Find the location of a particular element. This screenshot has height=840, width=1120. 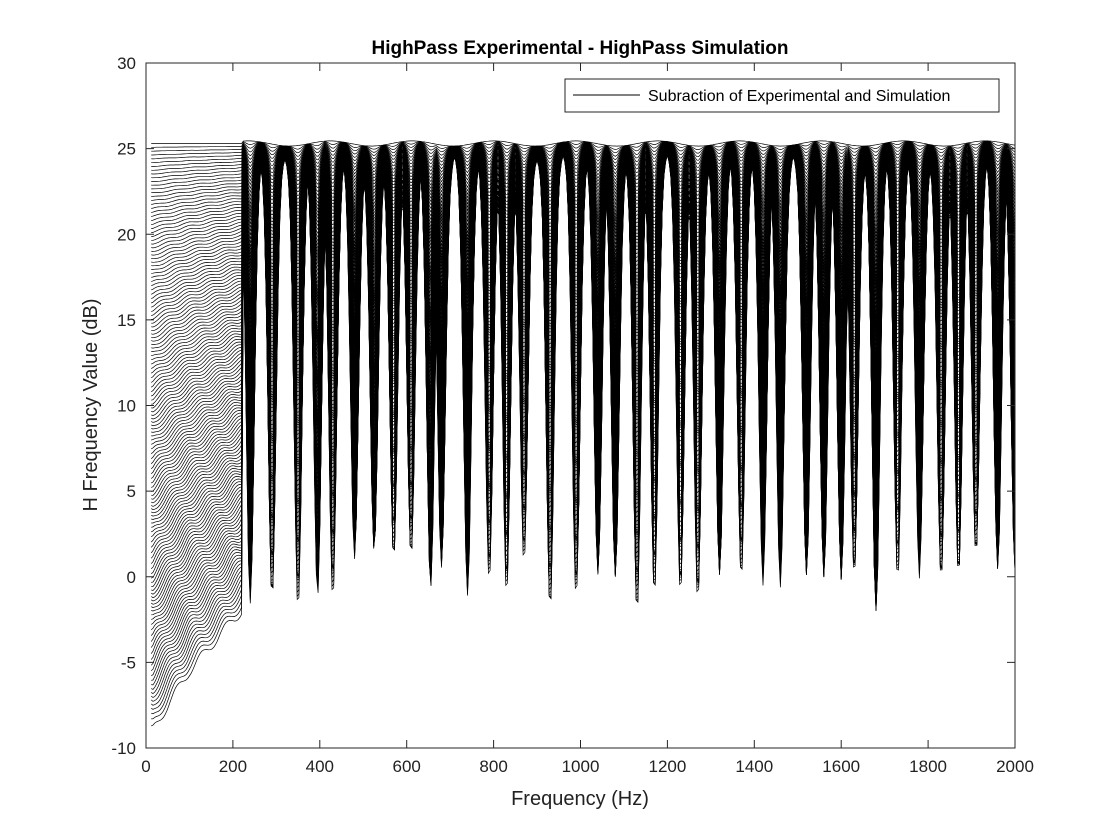

x-tick-label: 2000 is located at coordinates (1015, 766).